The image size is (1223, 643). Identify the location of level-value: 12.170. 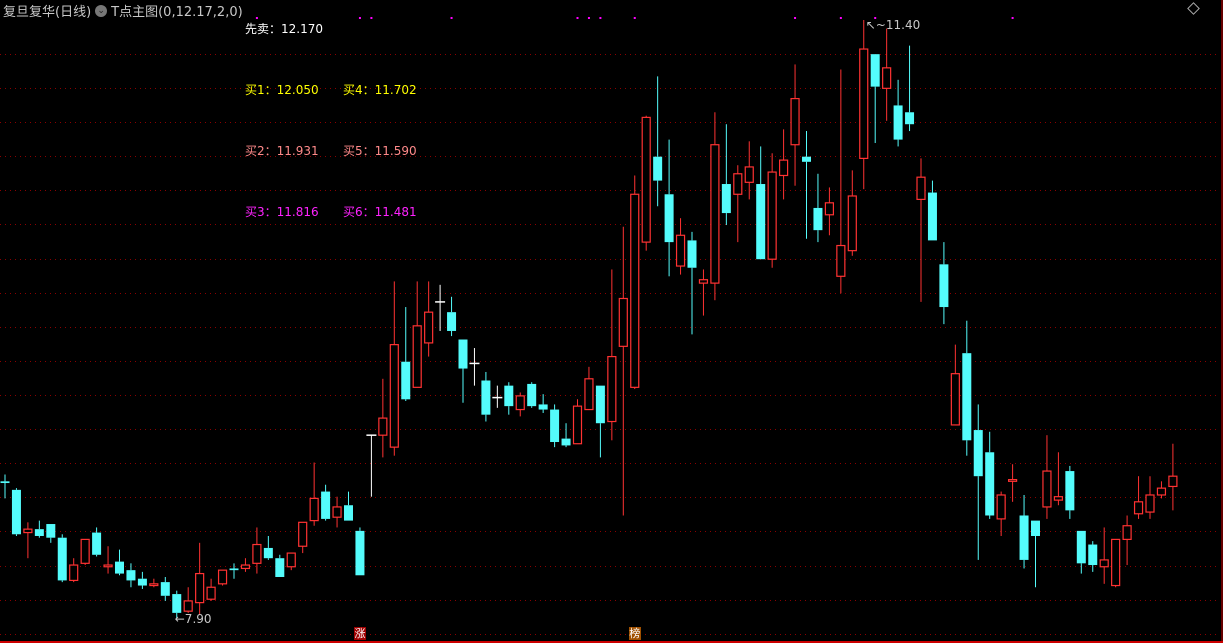
(302, 29).